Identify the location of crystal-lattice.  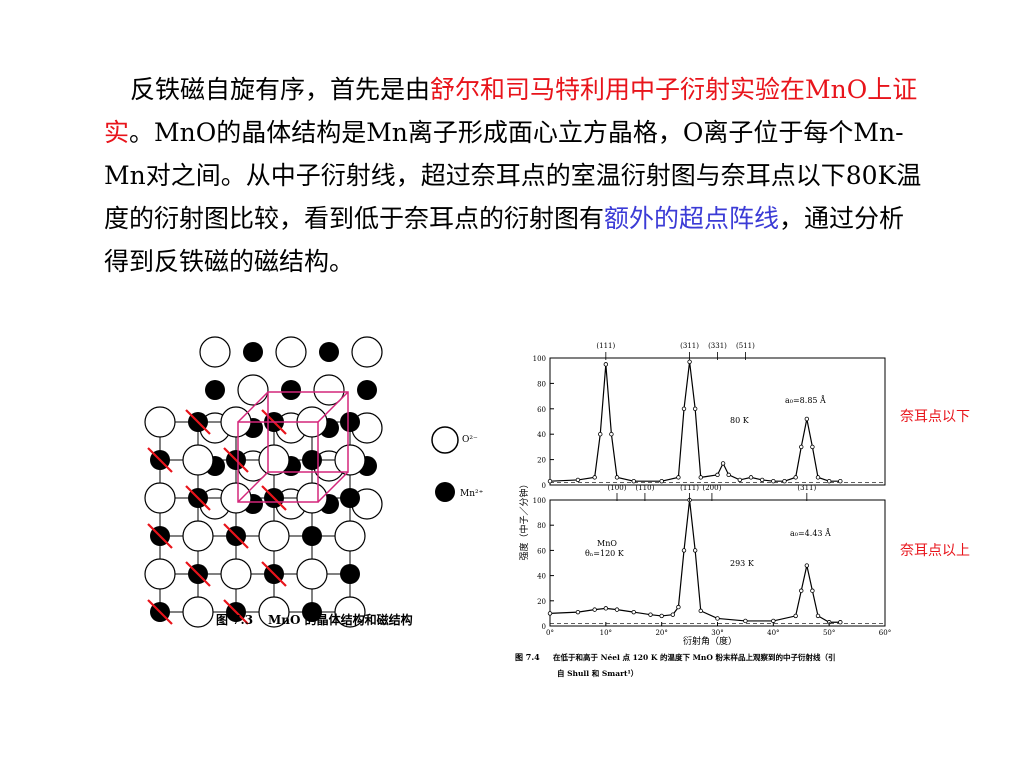
(263, 482).